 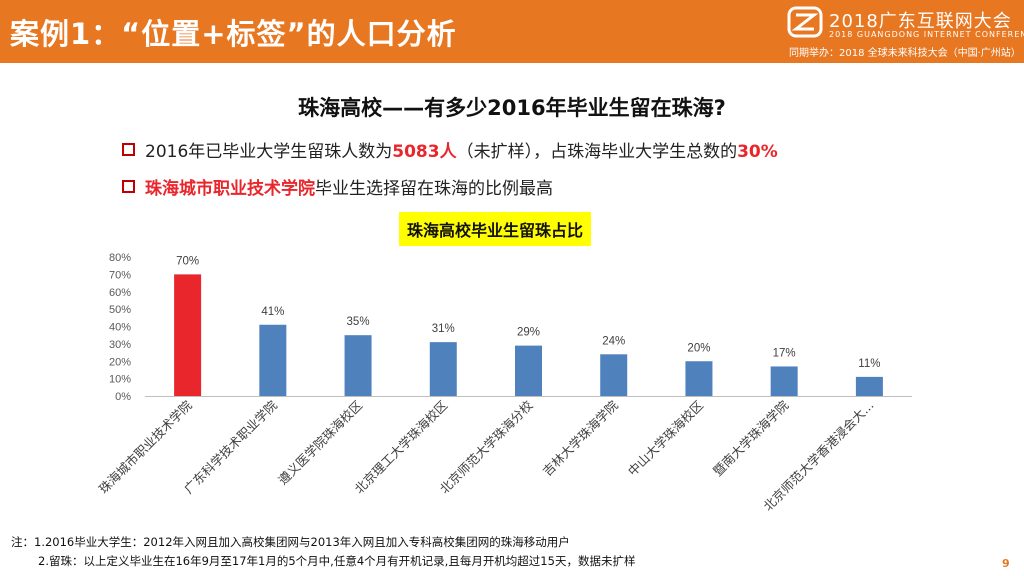 I want to click on bullet-text: 毕业生选择留在珠海的比例最高, so click(x=434, y=189).